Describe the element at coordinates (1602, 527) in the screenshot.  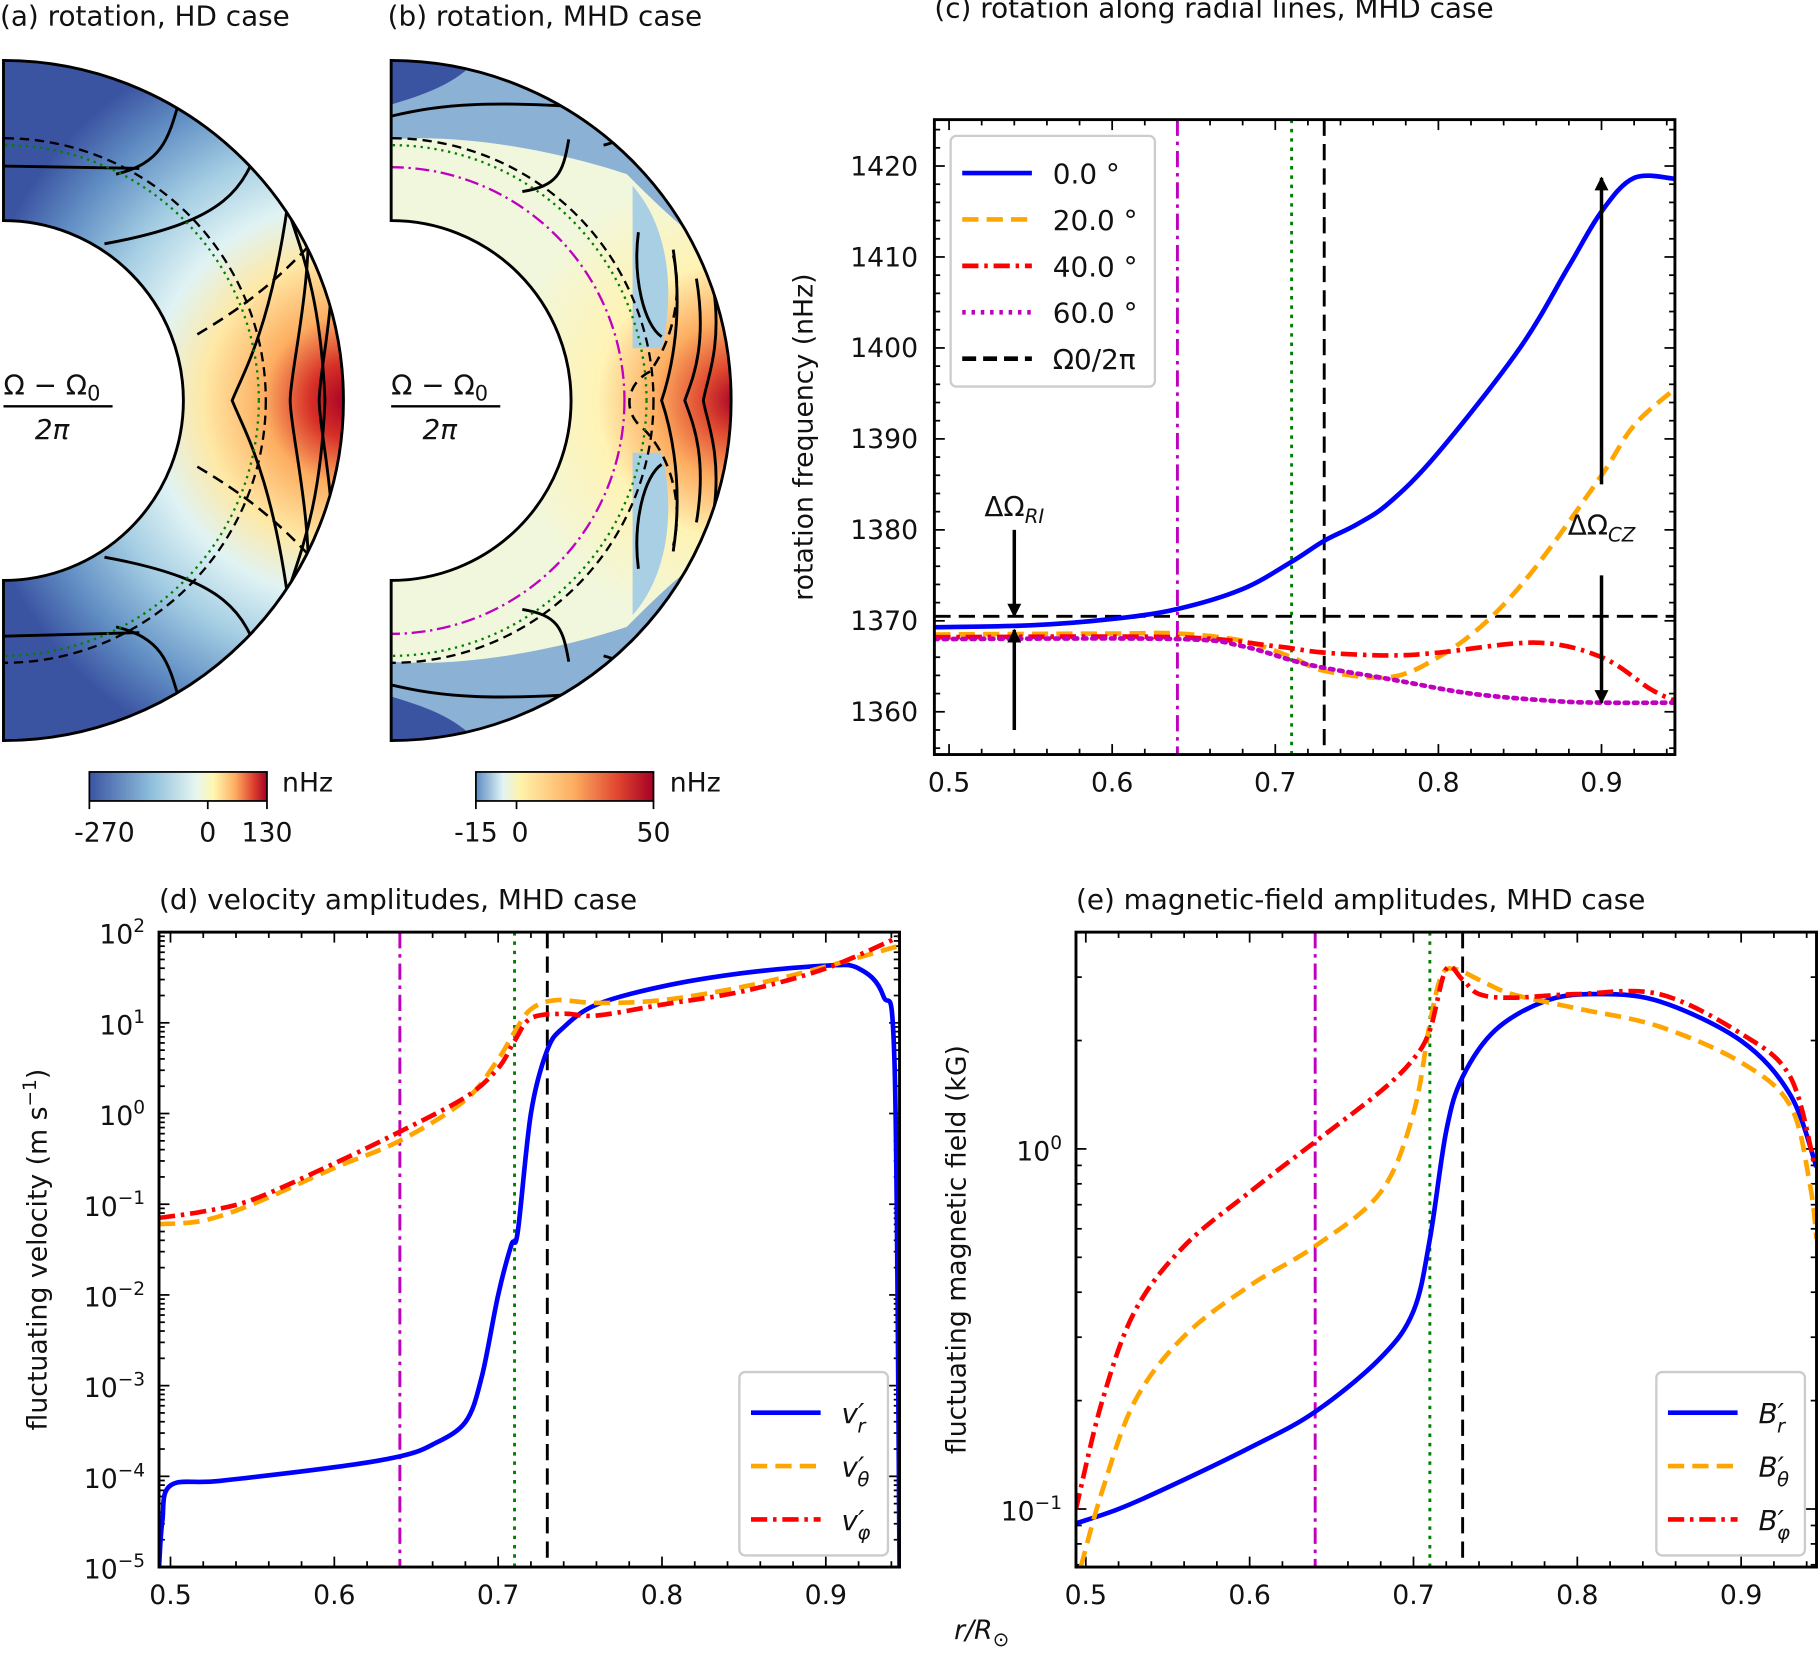
I see `annotation-label: ΔΩCZ` at that location.